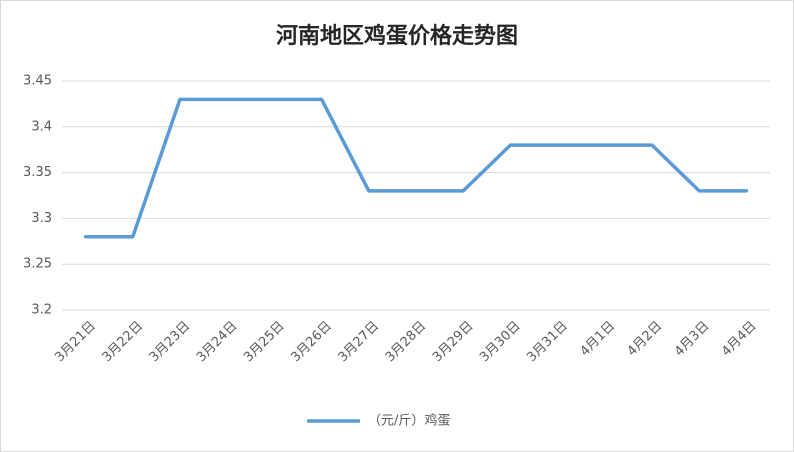  What do you see at coordinates (37, 172) in the screenshot?
I see `y-tick-label: 3.35` at bounding box center [37, 172].